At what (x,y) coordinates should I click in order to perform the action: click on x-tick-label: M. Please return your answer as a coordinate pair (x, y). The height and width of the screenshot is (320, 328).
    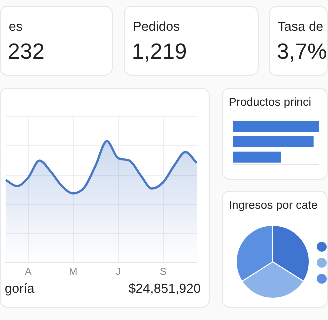
    Looking at the image, I should click on (73, 272).